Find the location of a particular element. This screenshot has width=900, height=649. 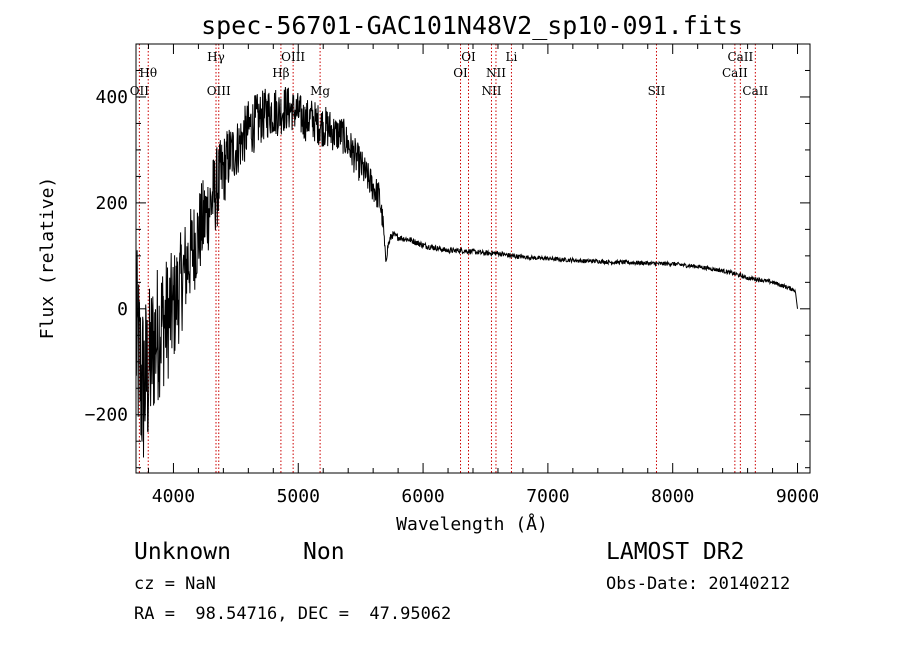

obs-date-text: Obs-Date: 20140212 is located at coordinates (698, 584).